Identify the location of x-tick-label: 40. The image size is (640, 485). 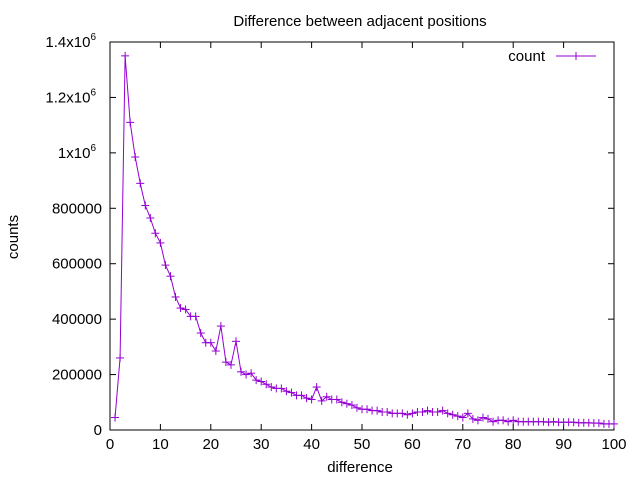
(311, 444).